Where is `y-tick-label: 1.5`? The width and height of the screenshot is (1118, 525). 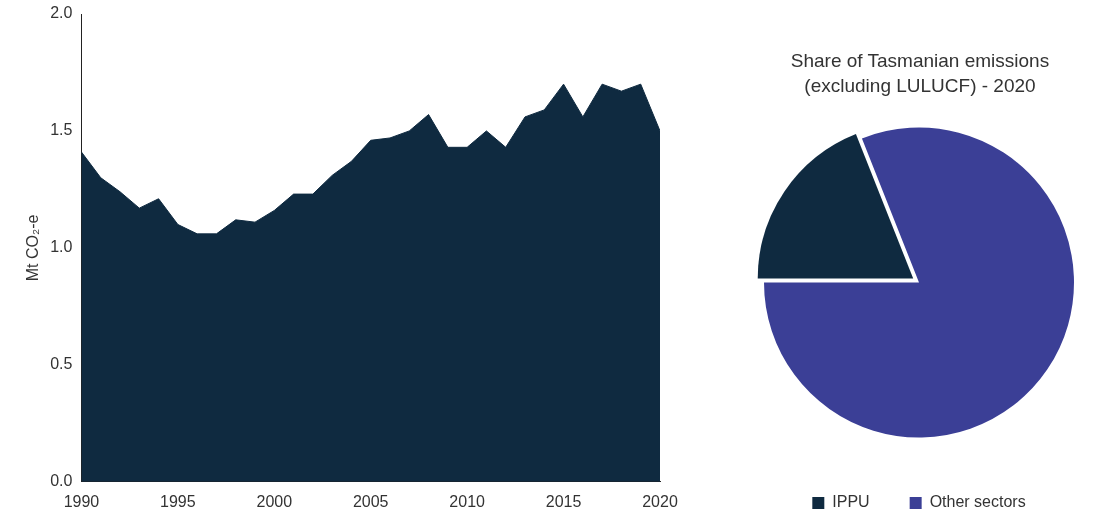
y-tick-label: 1.5 is located at coordinates (61, 130).